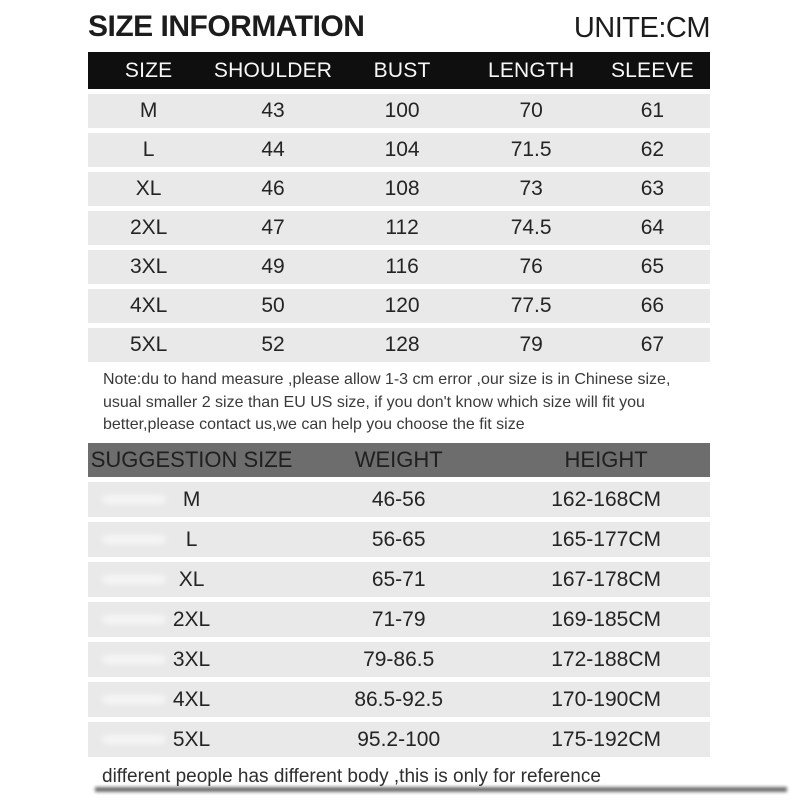 Image resolution: width=800 pixels, height=800 pixels. Describe the element at coordinates (606, 499) in the screenshot. I see `height-cell: 162-168CM` at that location.